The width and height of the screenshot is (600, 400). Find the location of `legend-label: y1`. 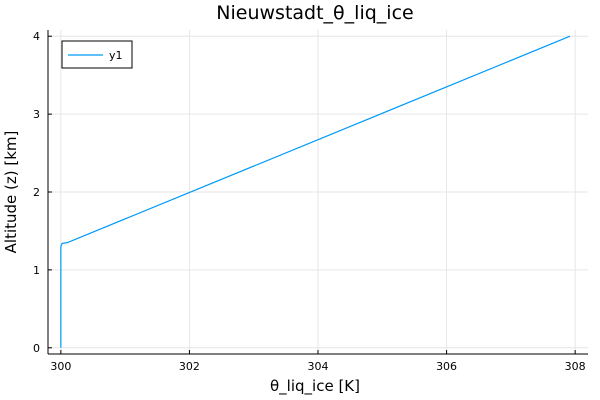

legend-label: y1 is located at coordinates (116, 55).